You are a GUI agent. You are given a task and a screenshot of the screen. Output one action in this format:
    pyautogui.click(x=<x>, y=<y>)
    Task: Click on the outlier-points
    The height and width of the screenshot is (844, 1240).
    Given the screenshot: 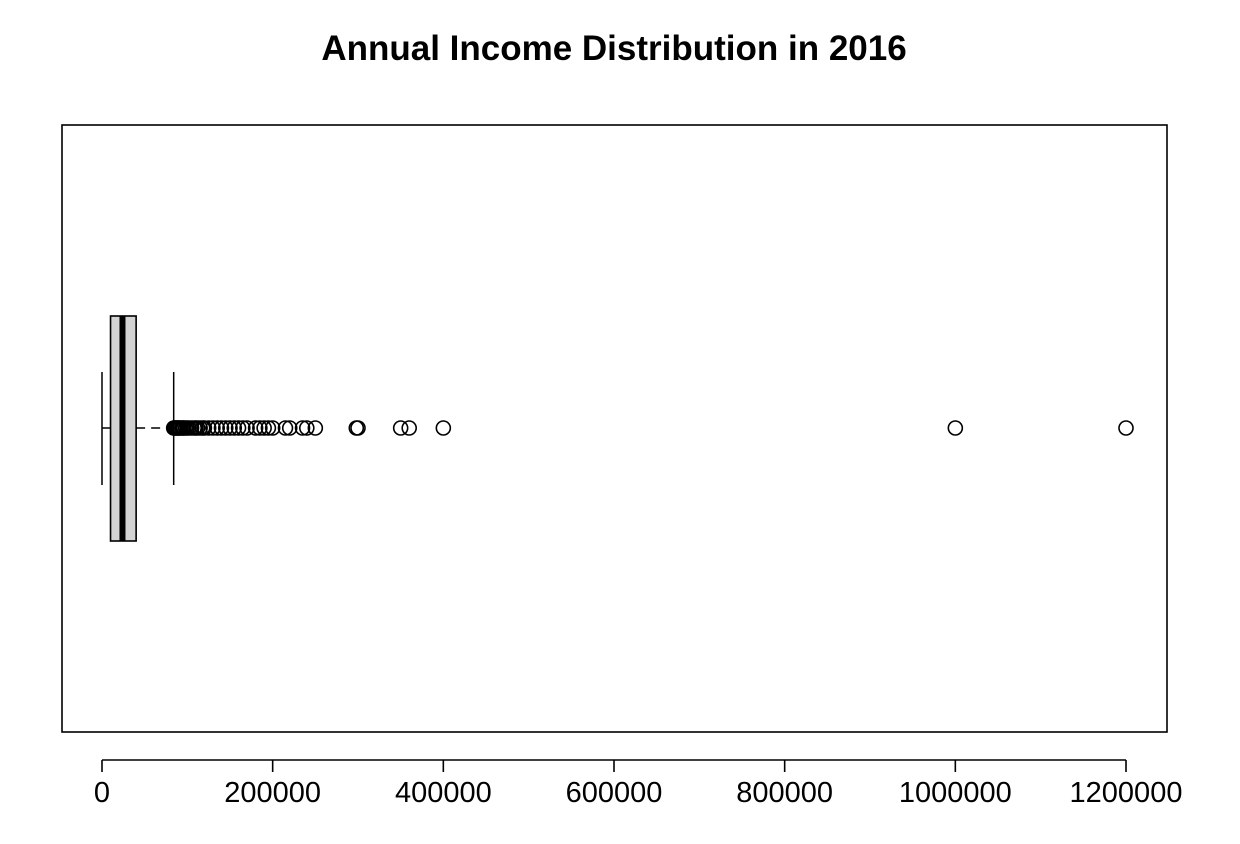 What is the action you would take?
    pyautogui.click(x=649, y=428)
    